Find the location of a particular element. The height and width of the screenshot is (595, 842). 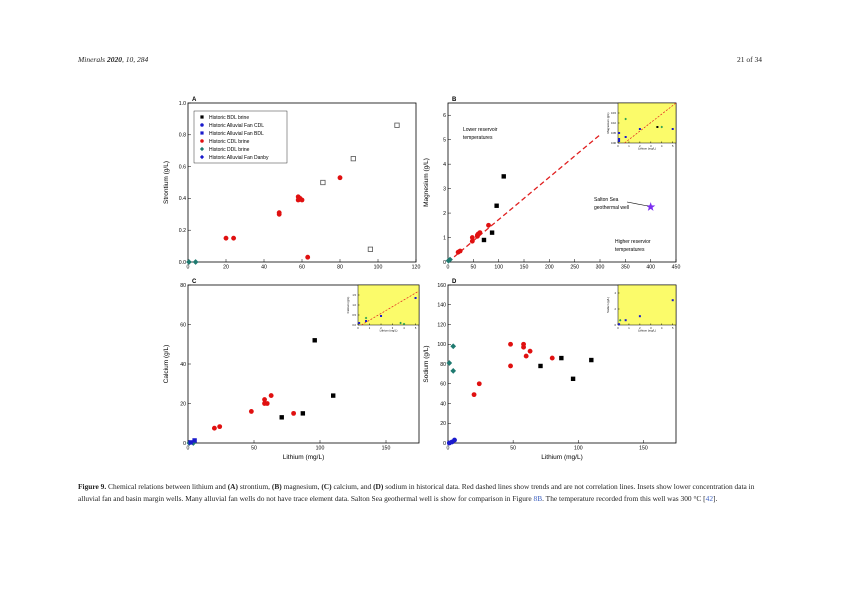

y-axis-label: Strontium (g/L) is located at coordinates (166, 182).